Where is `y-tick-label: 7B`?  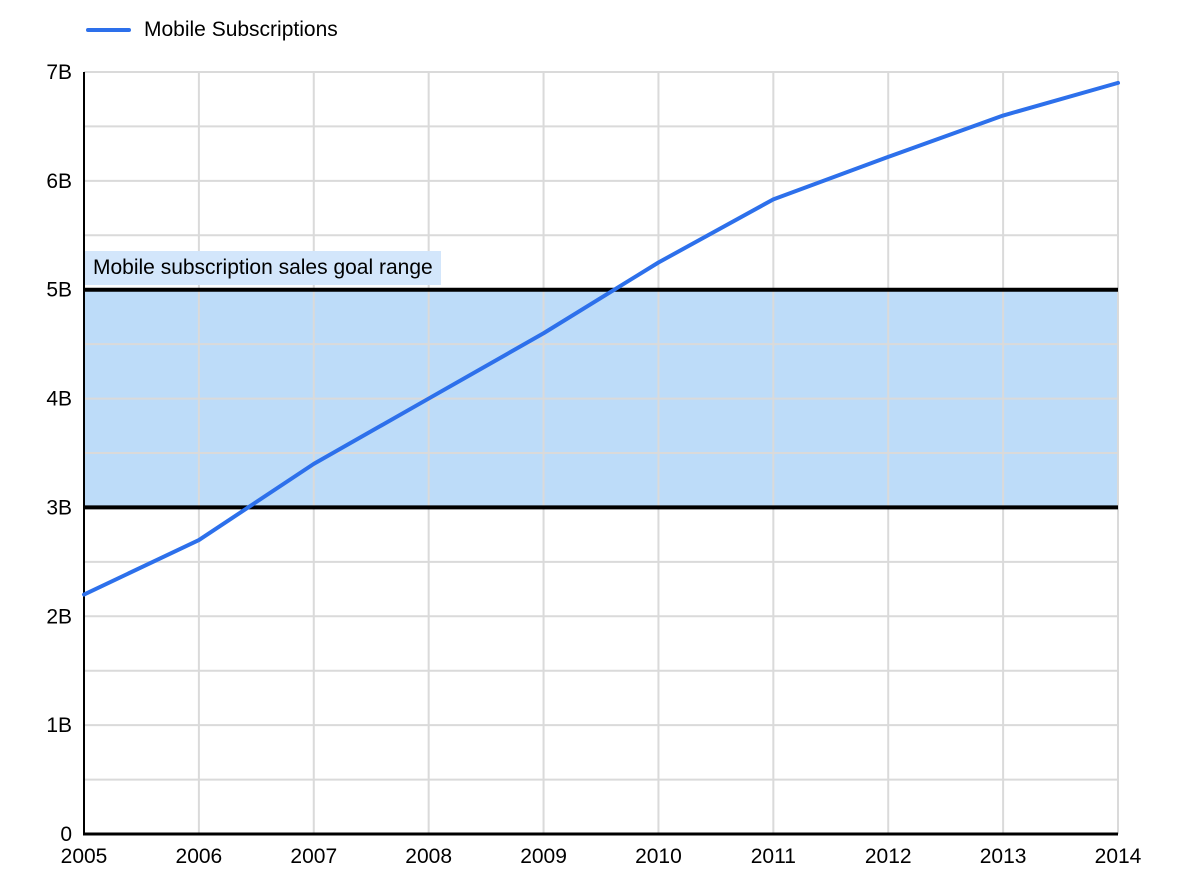
y-tick-label: 7B is located at coordinates (59, 72).